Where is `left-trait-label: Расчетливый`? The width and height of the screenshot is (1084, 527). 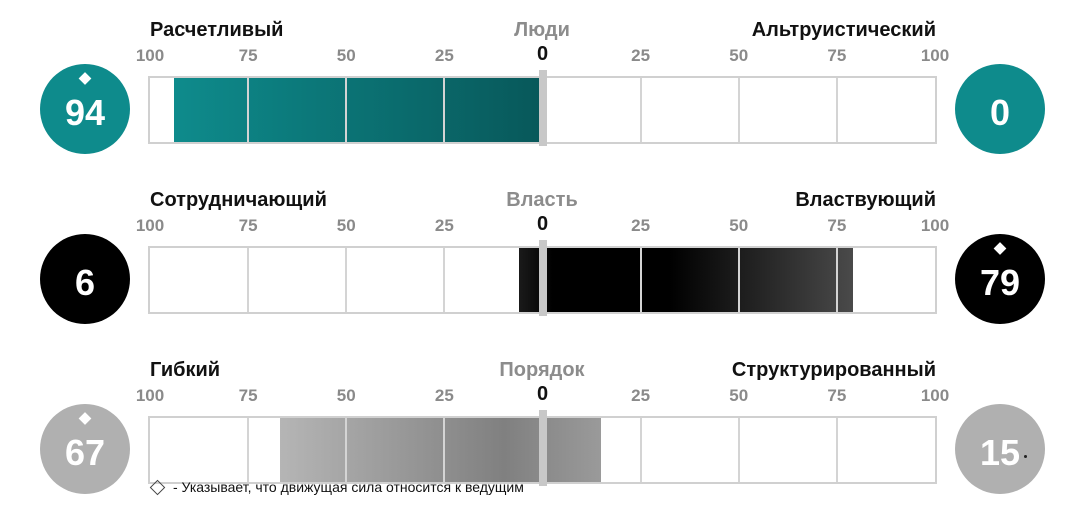 left-trait-label: Расчетливый is located at coordinates (217, 30).